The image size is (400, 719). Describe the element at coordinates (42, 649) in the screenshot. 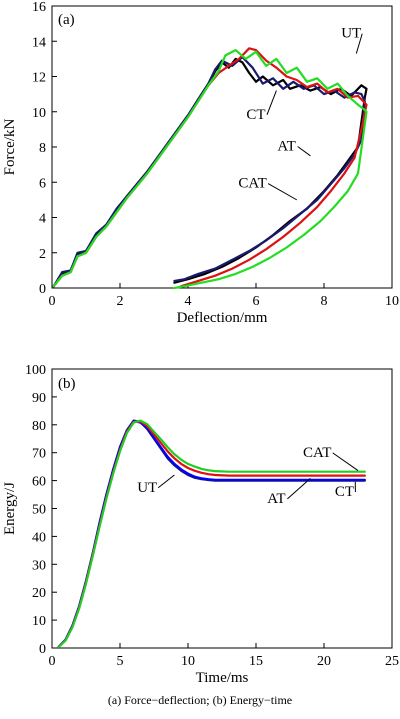

I see `y-tick-label-b: 0` at that location.